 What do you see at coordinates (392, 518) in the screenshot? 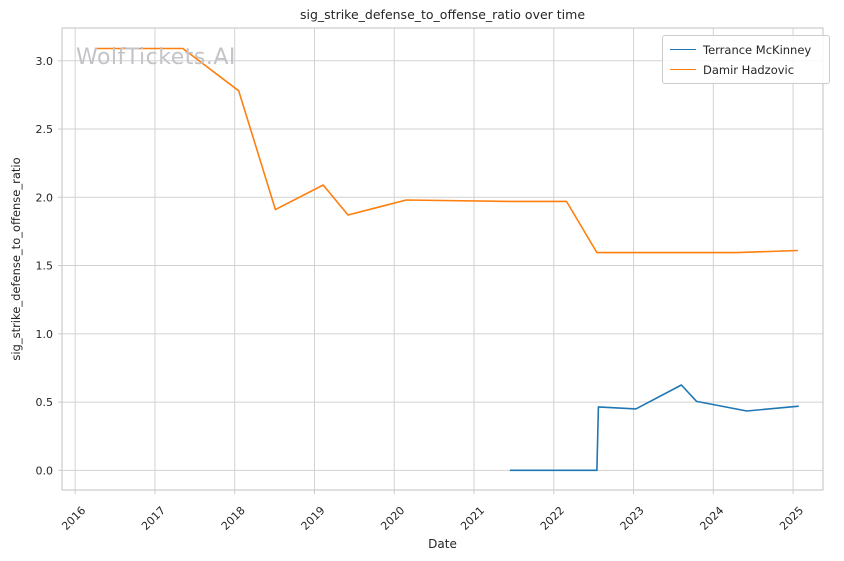
I see `x-tick-label: 2020` at bounding box center [392, 518].